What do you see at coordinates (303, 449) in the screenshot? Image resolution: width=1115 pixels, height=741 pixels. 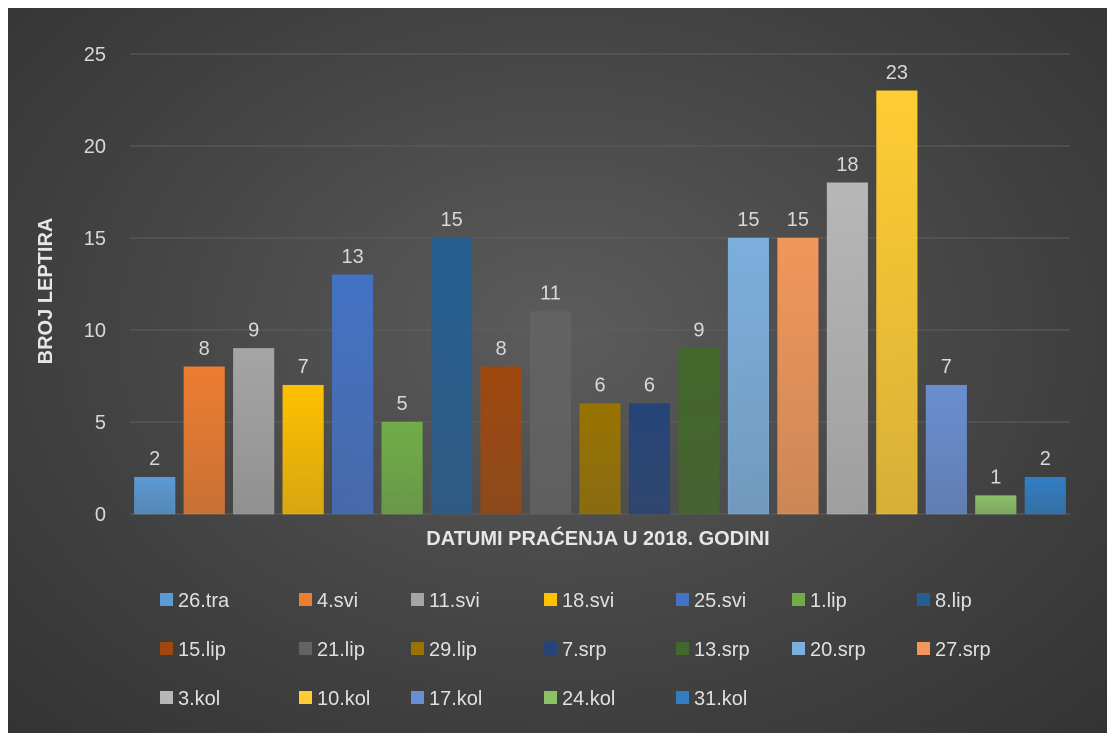 I see `bar-18.svi` at bounding box center [303, 449].